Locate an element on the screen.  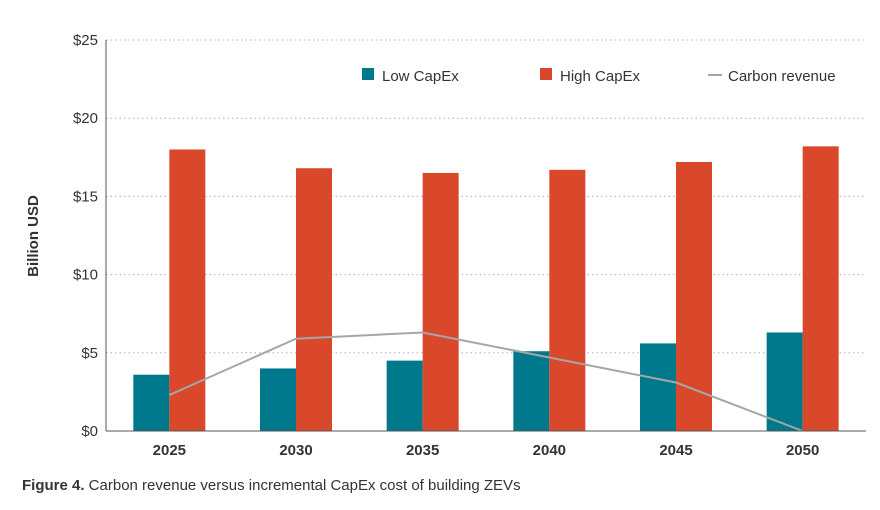
x-tick-label: 2030 is located at coordinates (295, 450).